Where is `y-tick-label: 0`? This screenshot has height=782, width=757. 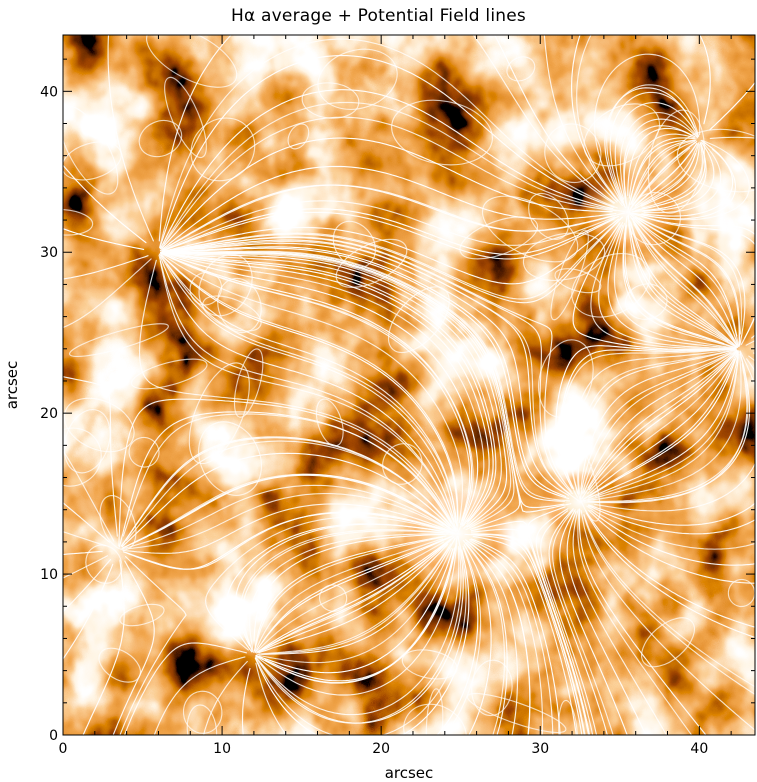
y-tick-label: 0 is located at coordinates (53, 736).